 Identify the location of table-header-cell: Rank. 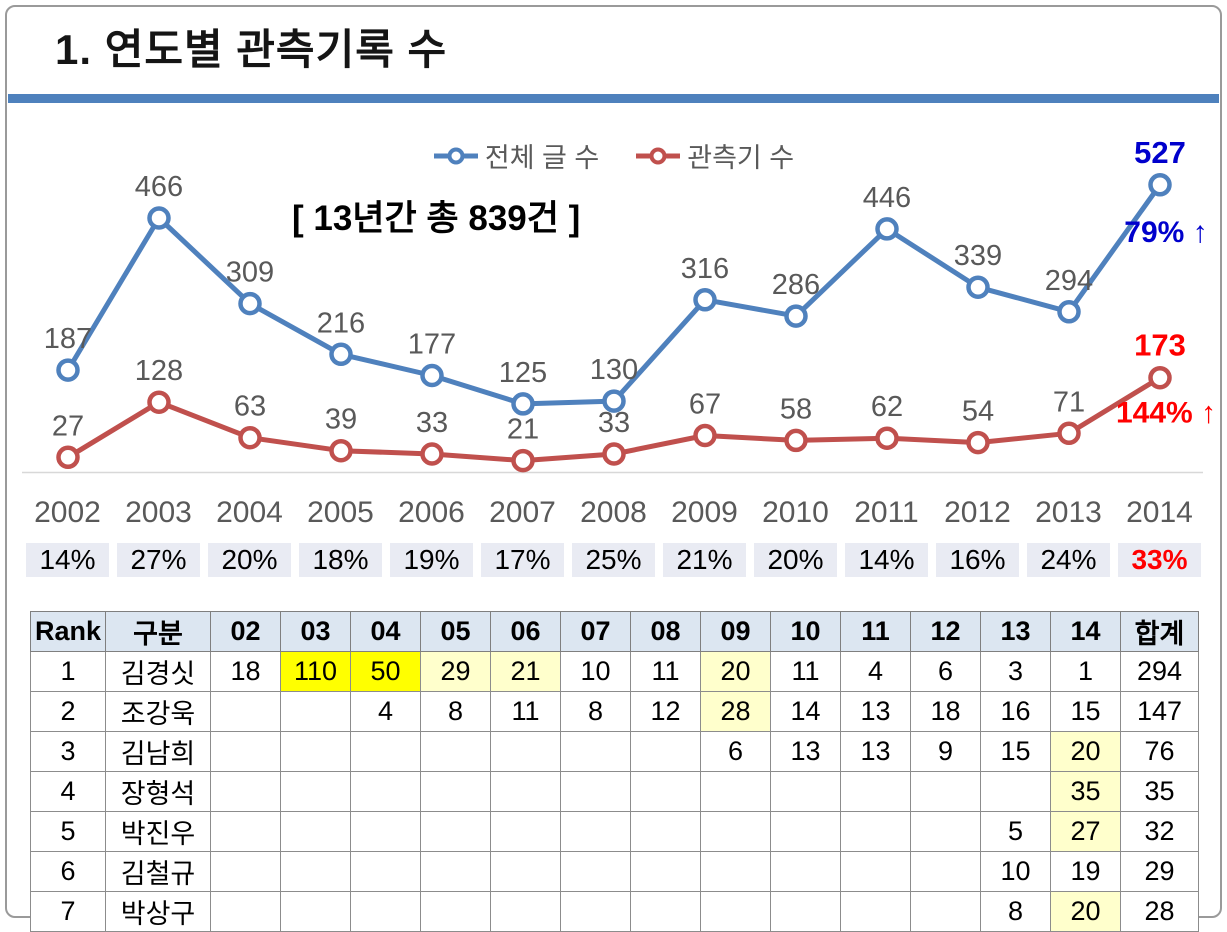
(68, 631).